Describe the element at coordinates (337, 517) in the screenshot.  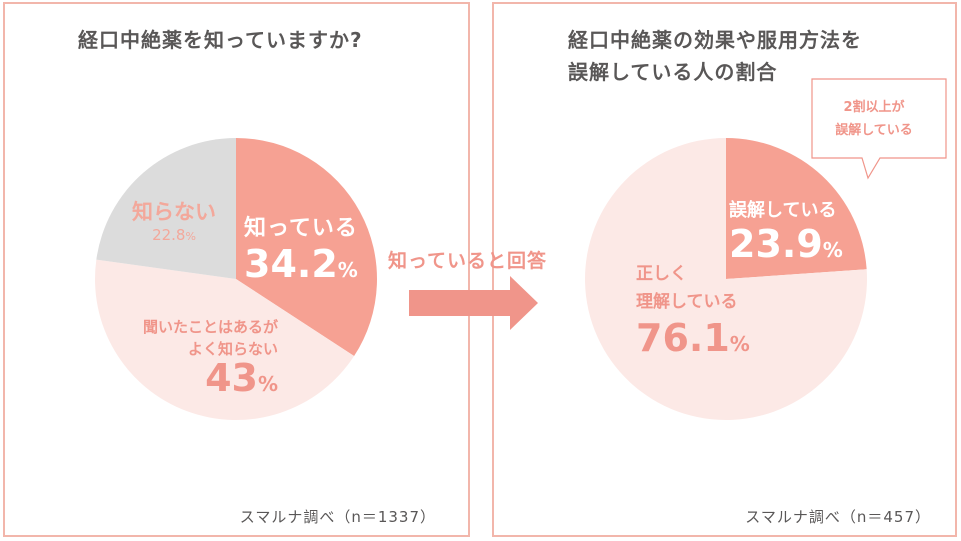
I see `left-source-note: スマルナ調べ（n＝1337）` at that location.